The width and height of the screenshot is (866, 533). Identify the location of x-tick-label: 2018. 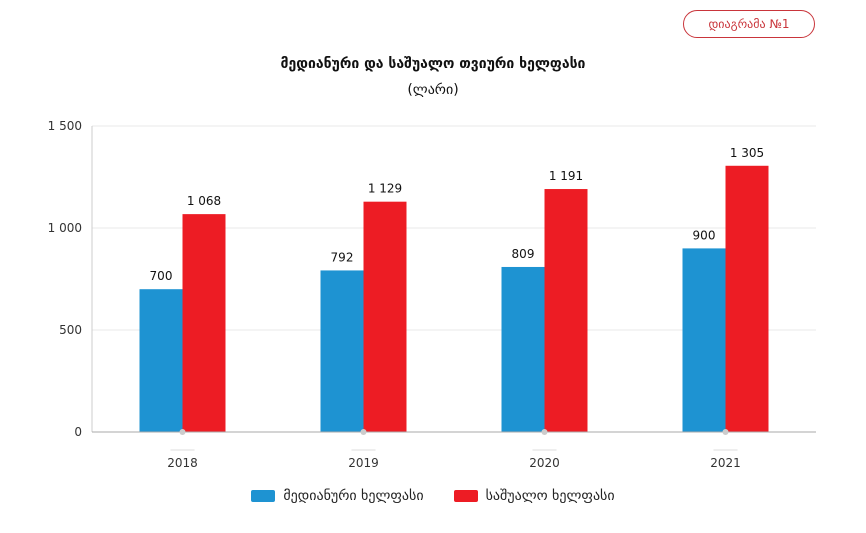
(182, 463).